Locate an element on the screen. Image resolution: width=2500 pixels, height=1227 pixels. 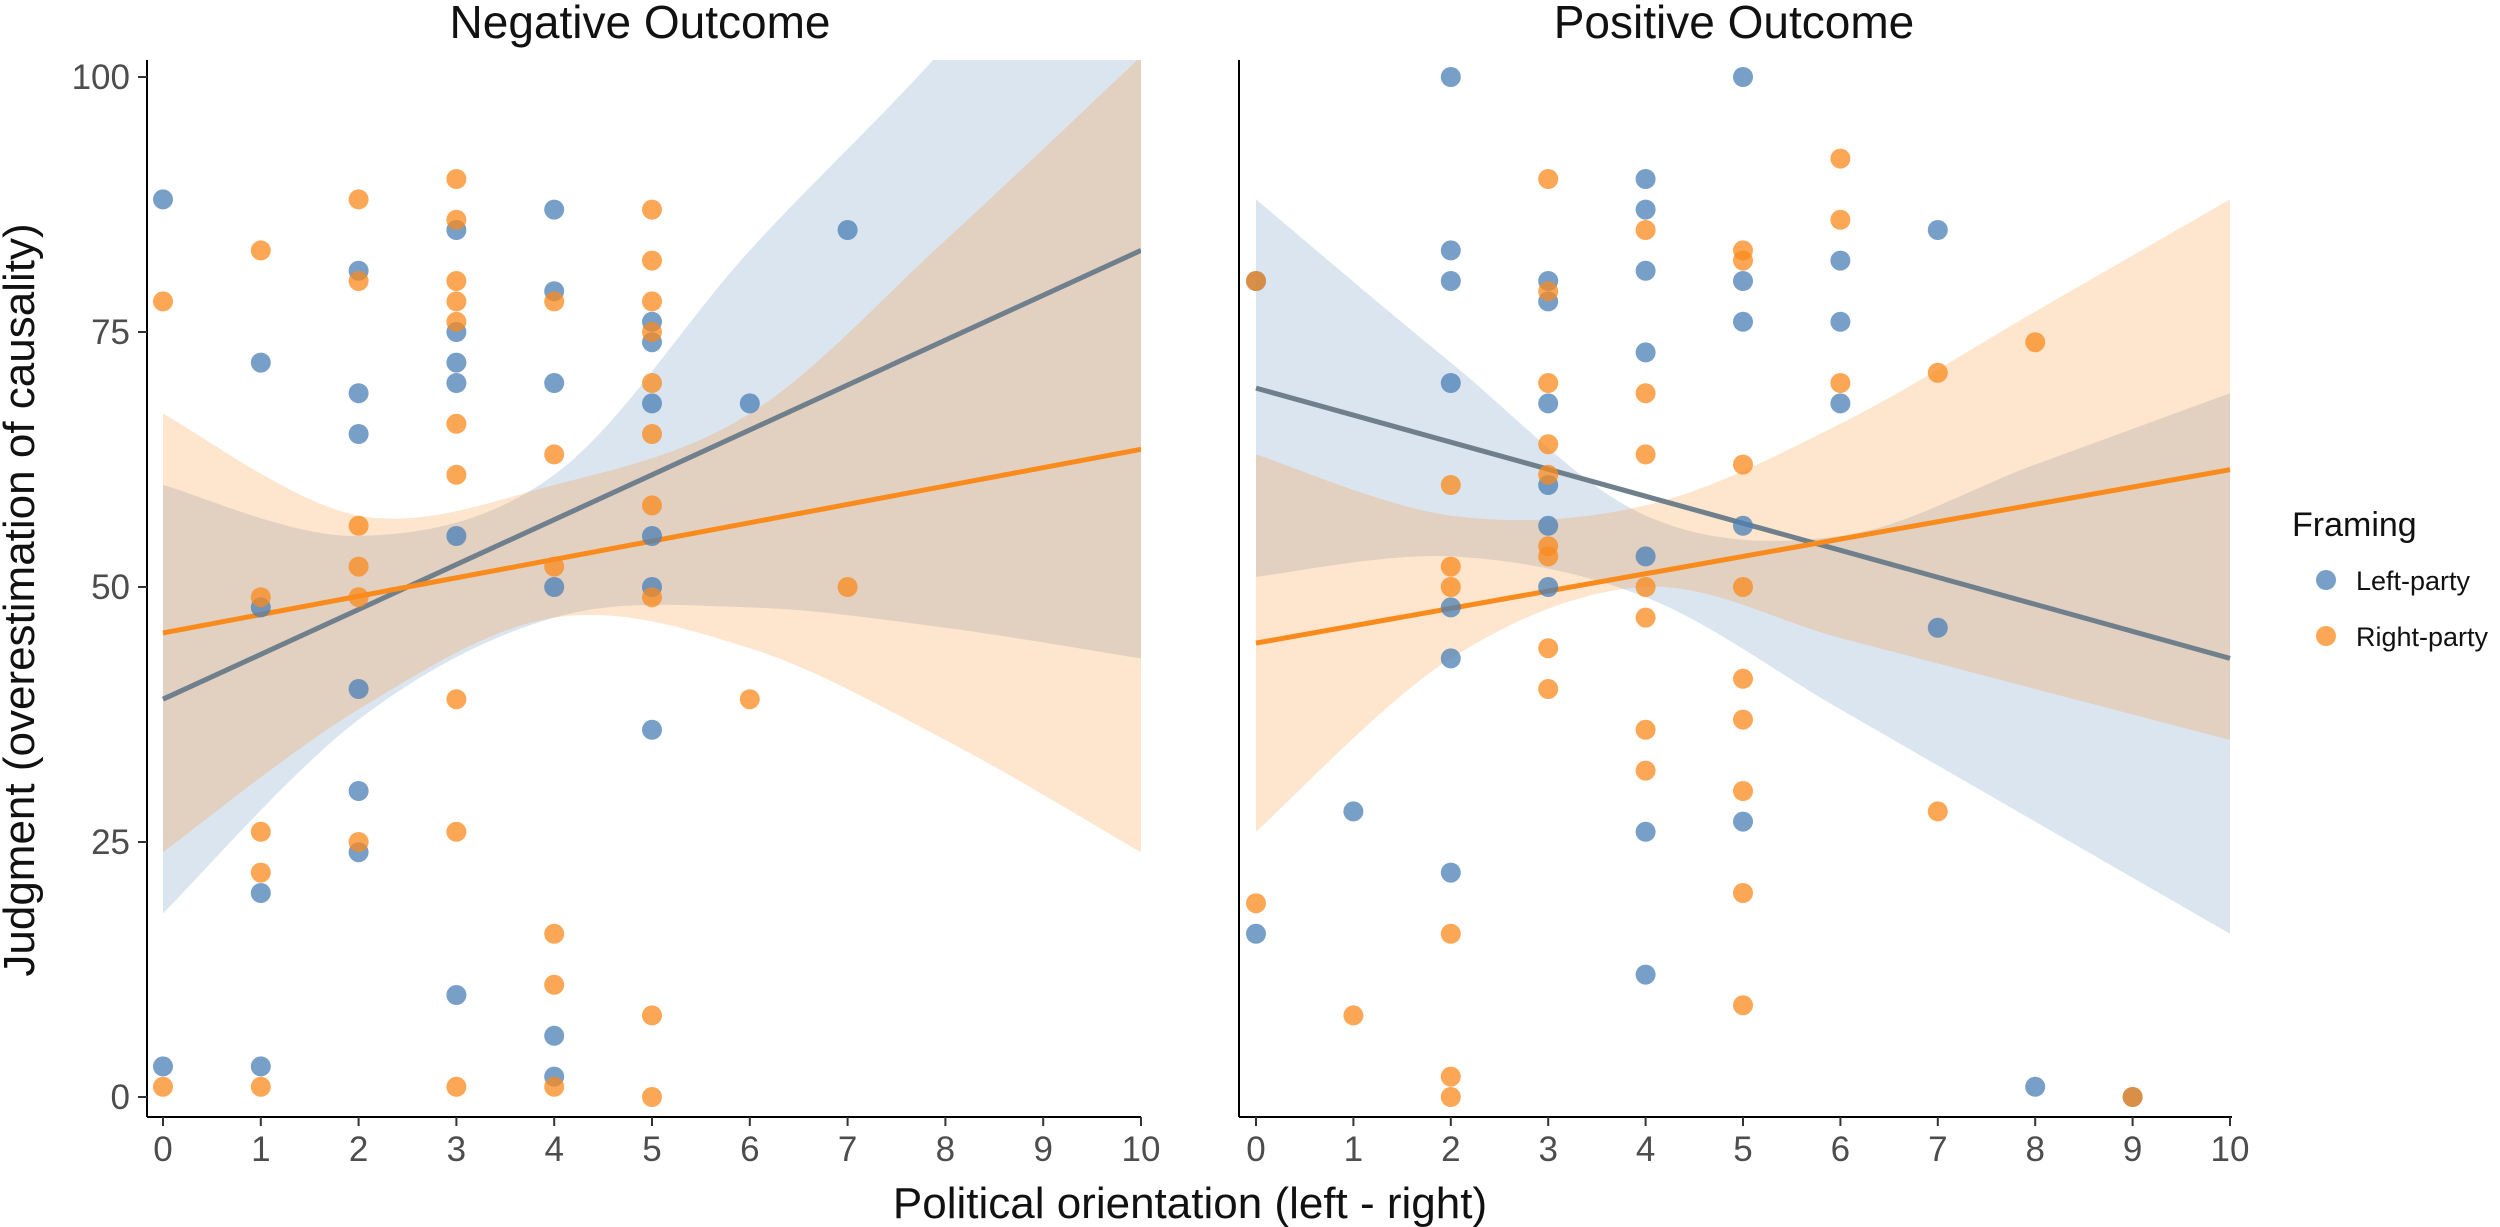
legend: Framing Left-party Right-party is located at coordinates (2390, 579).